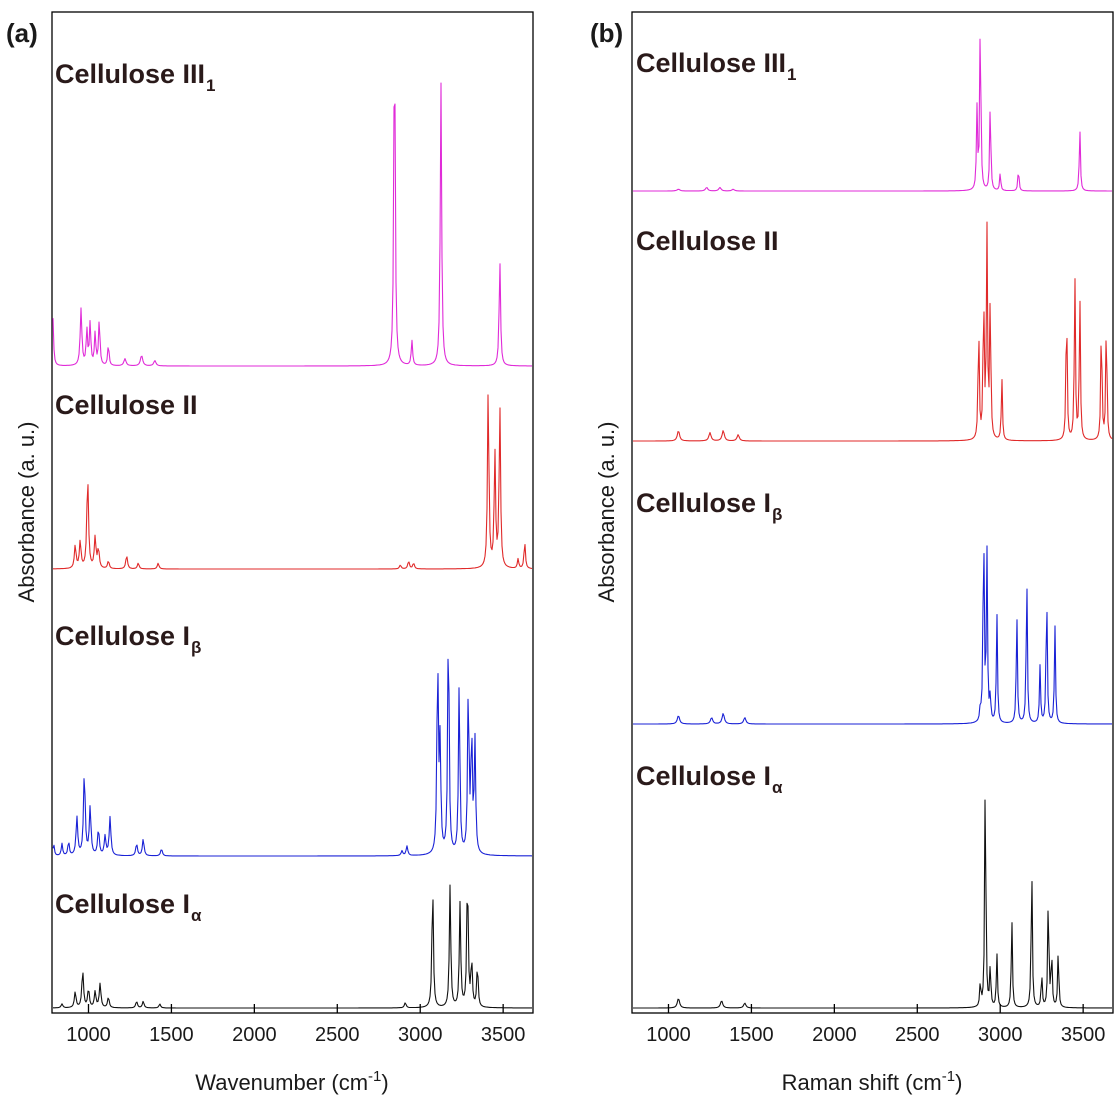 This screenshot has width=1114, height=1097. Describe the element at coordinates (875, 1025) in the screenshot. I see `panel-b-x-ticks: 1000 1500 2000 2500 3000 3500` at that location.